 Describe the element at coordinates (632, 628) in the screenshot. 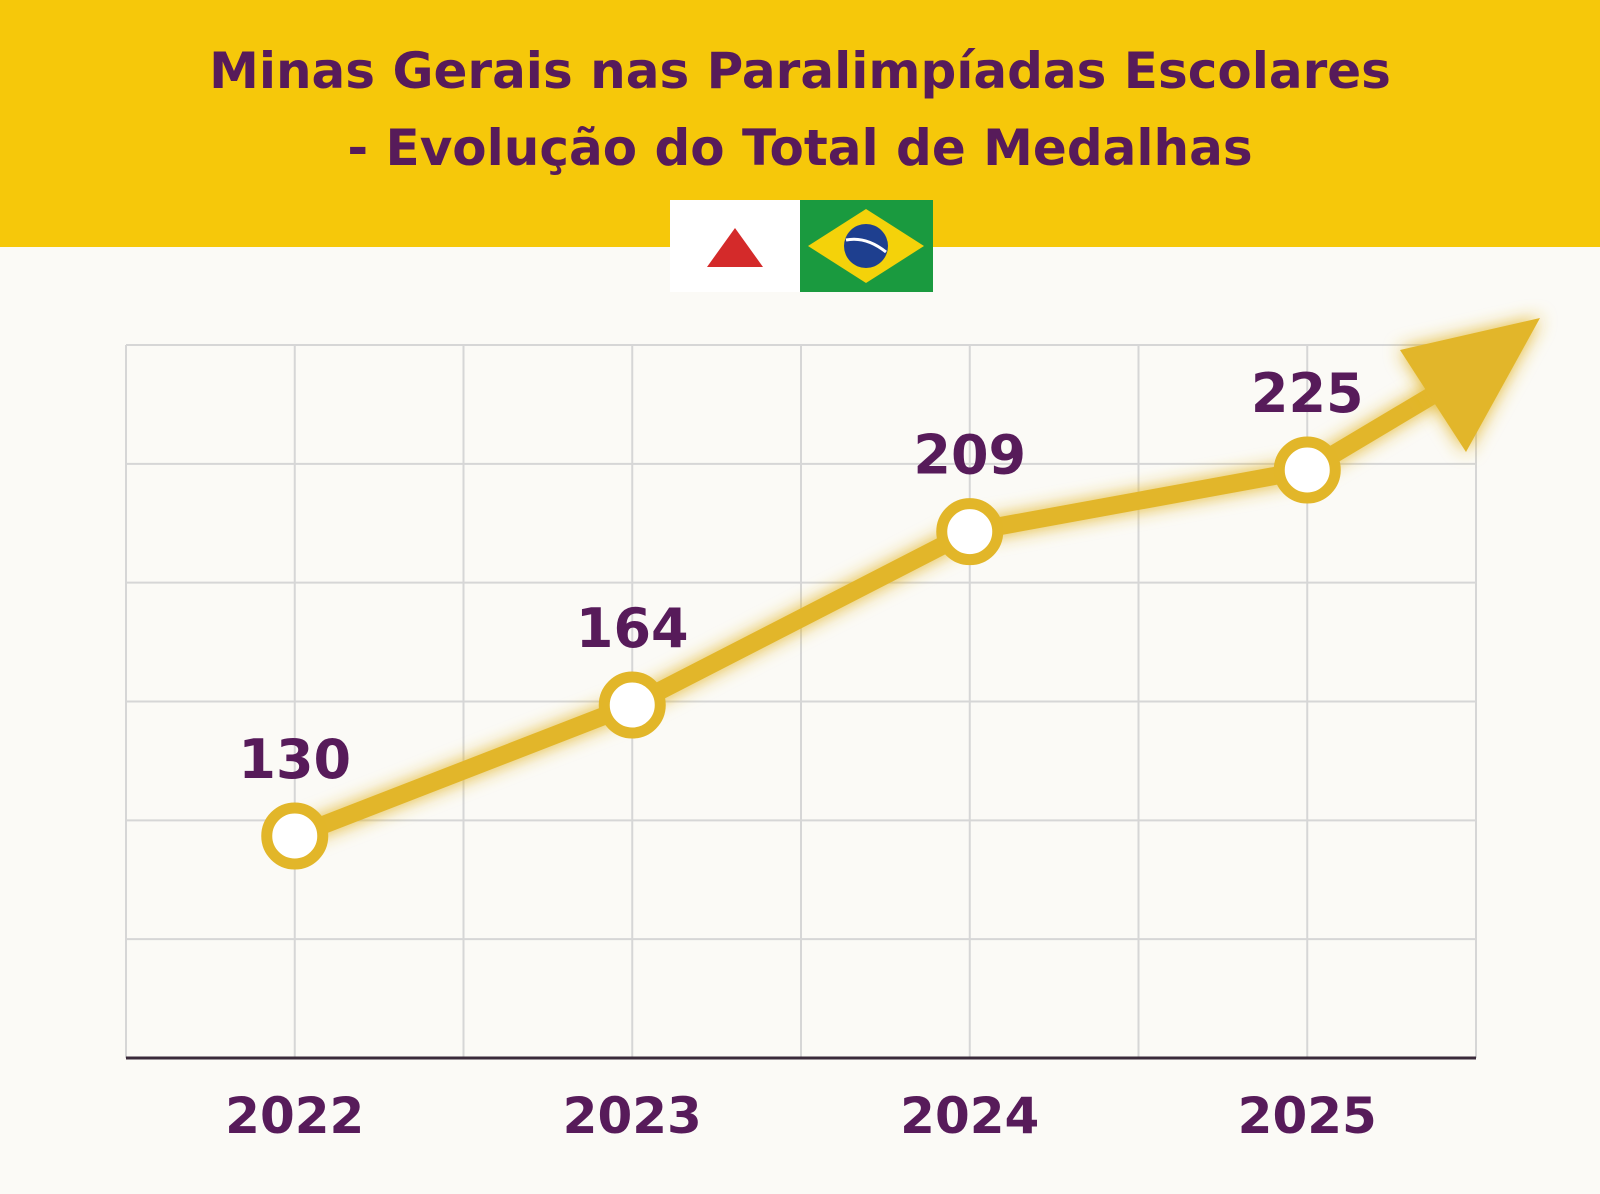

I see `data-label: 164` at that location.